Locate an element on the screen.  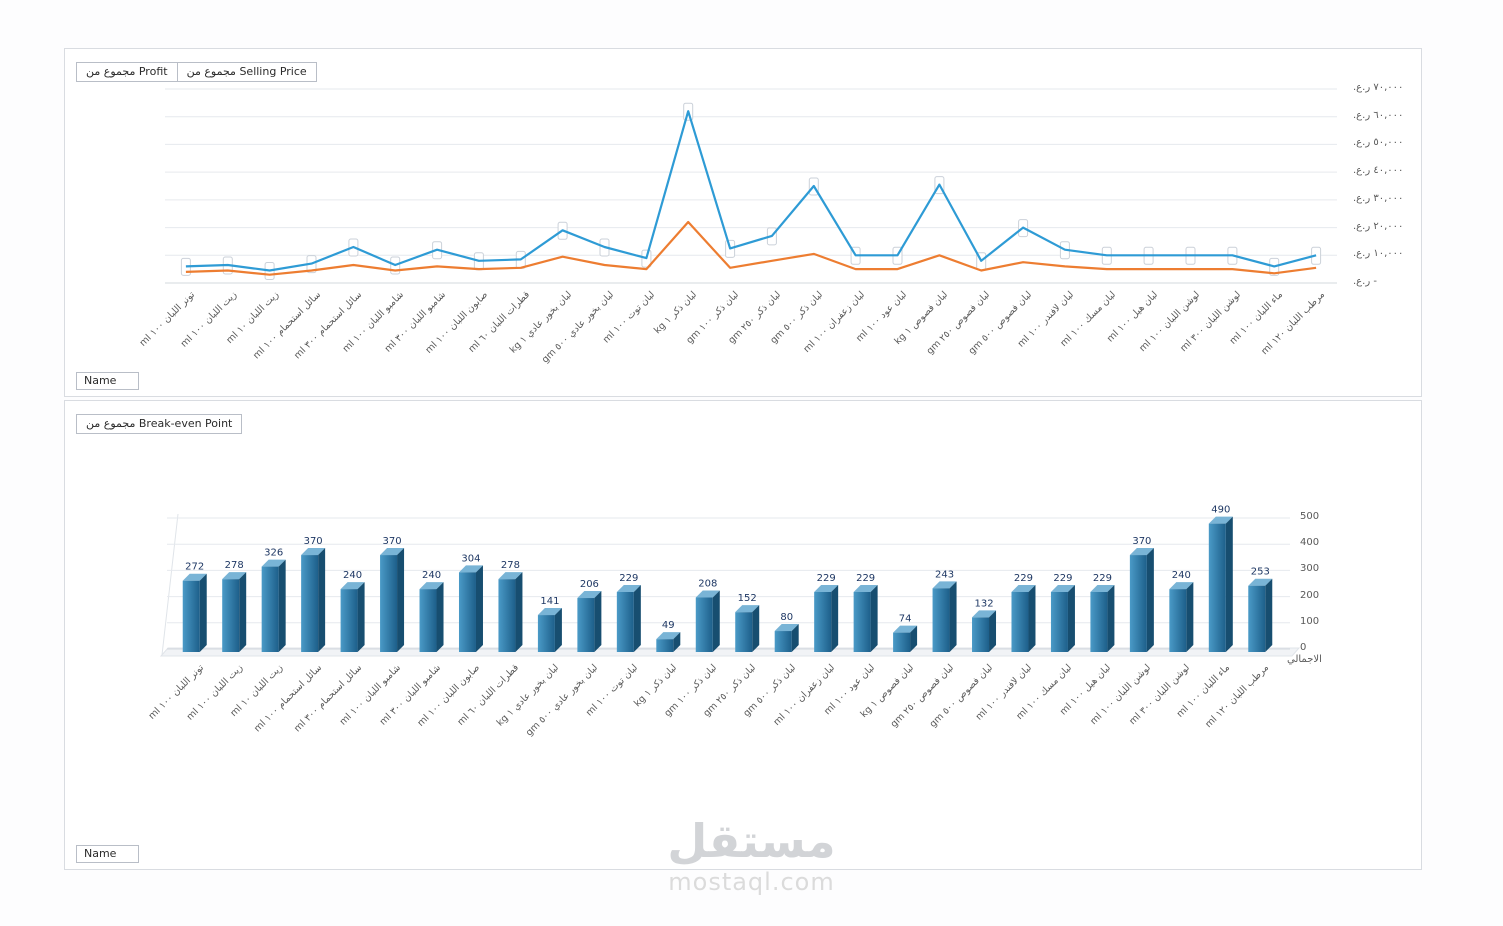
value-field-buttons-bottom: مجموع من Break-even Point is located at coordinates (159, 424).